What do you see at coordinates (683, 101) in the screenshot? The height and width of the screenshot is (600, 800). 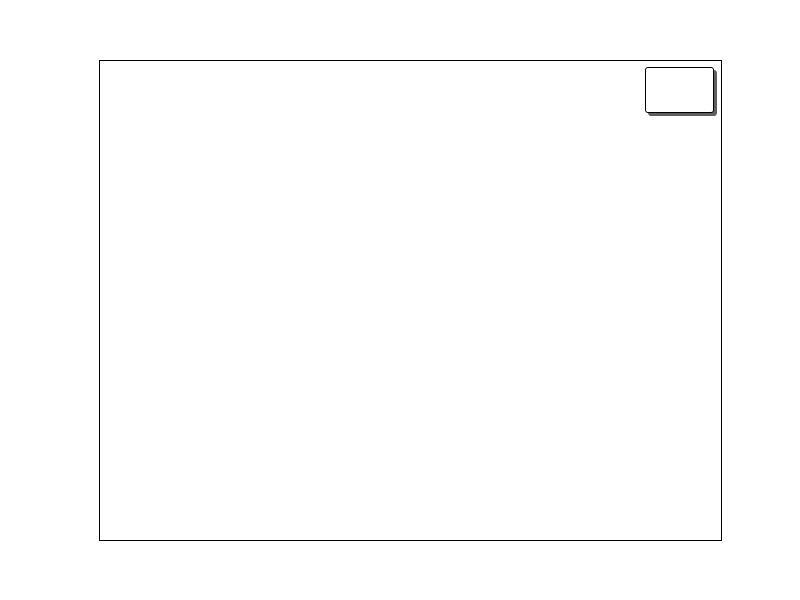 I see `legend-item-fp` at bounding box center [683, 101].